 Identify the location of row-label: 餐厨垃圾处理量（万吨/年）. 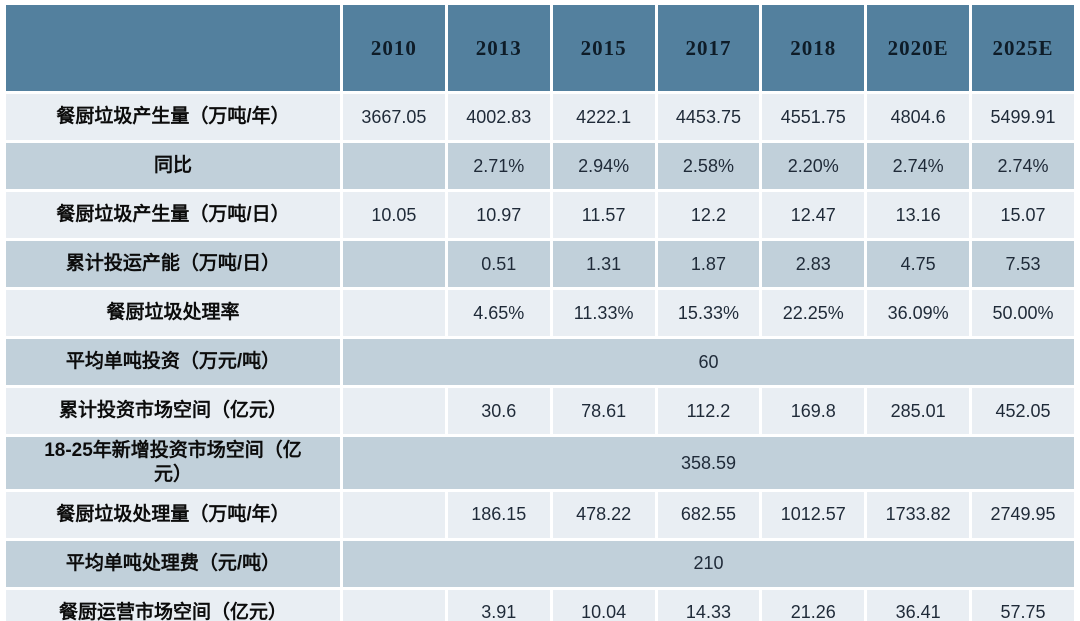
(173, 514).